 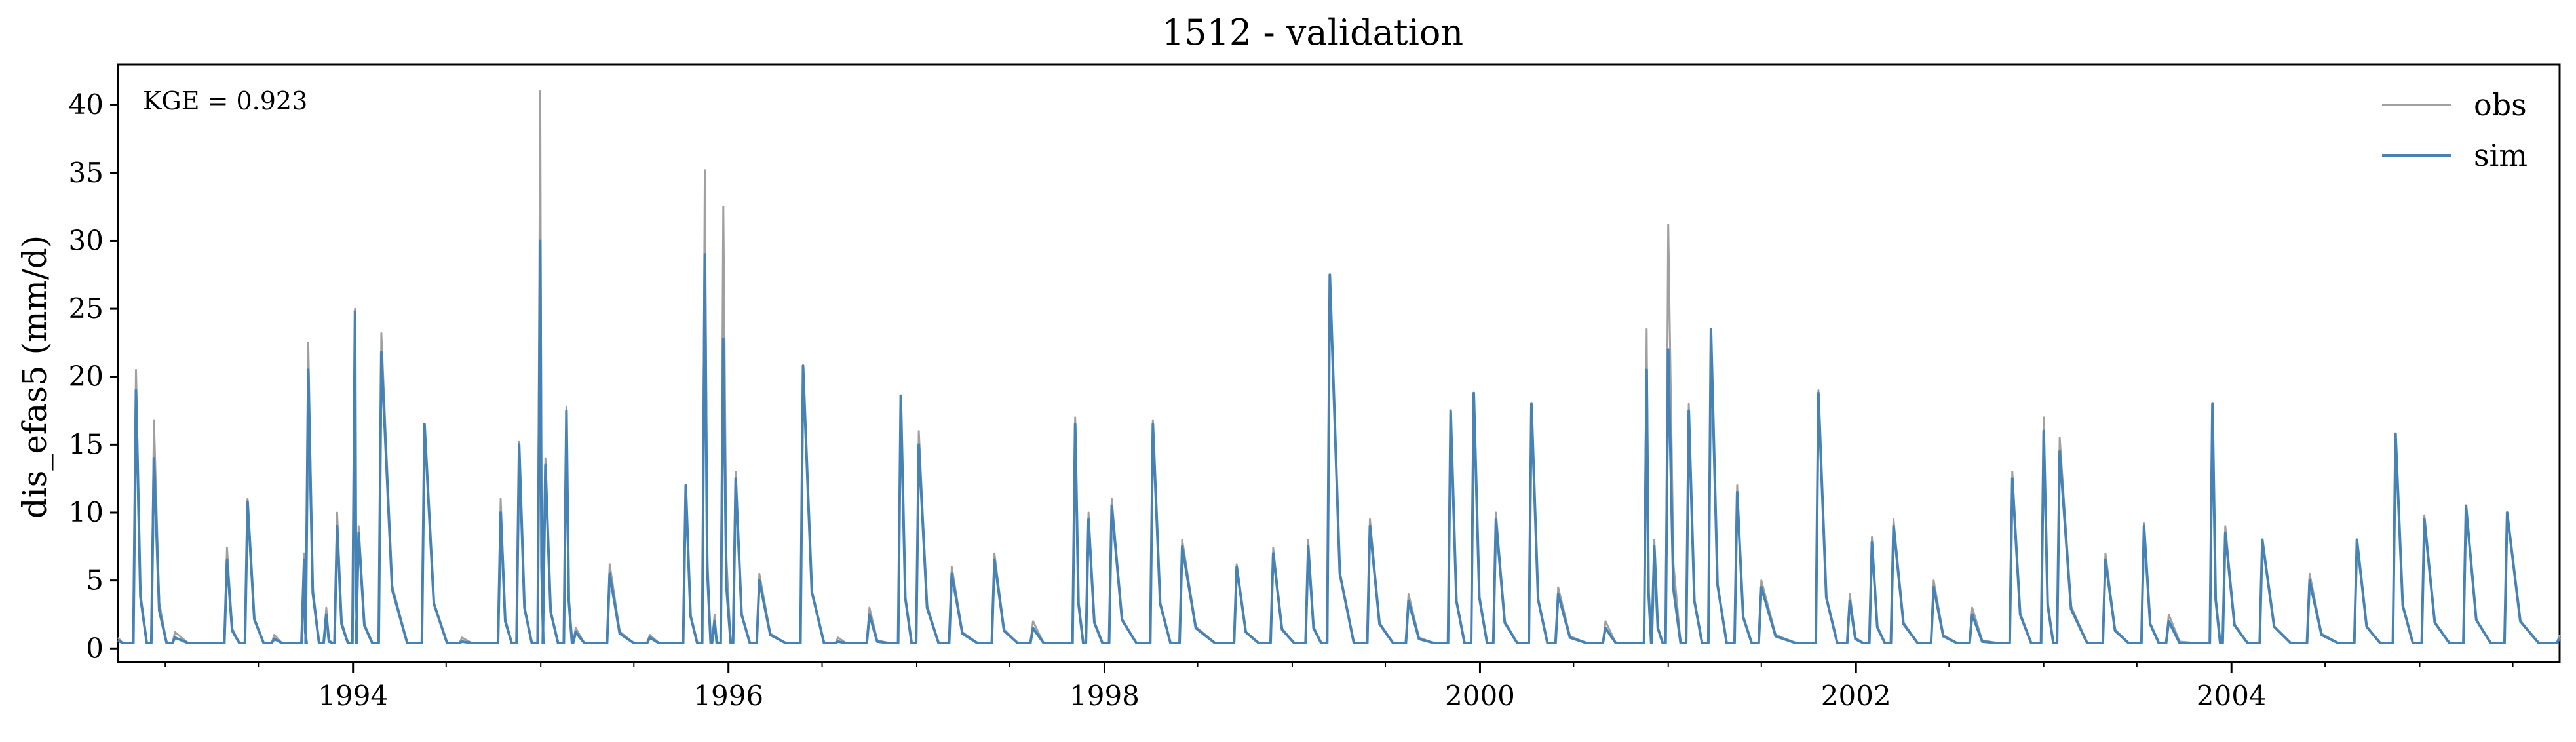 What do you see at coordinates (2500, 105) in the screenshot?
I see `legend-label-obs: obs` at bounding box center [2500, 105].